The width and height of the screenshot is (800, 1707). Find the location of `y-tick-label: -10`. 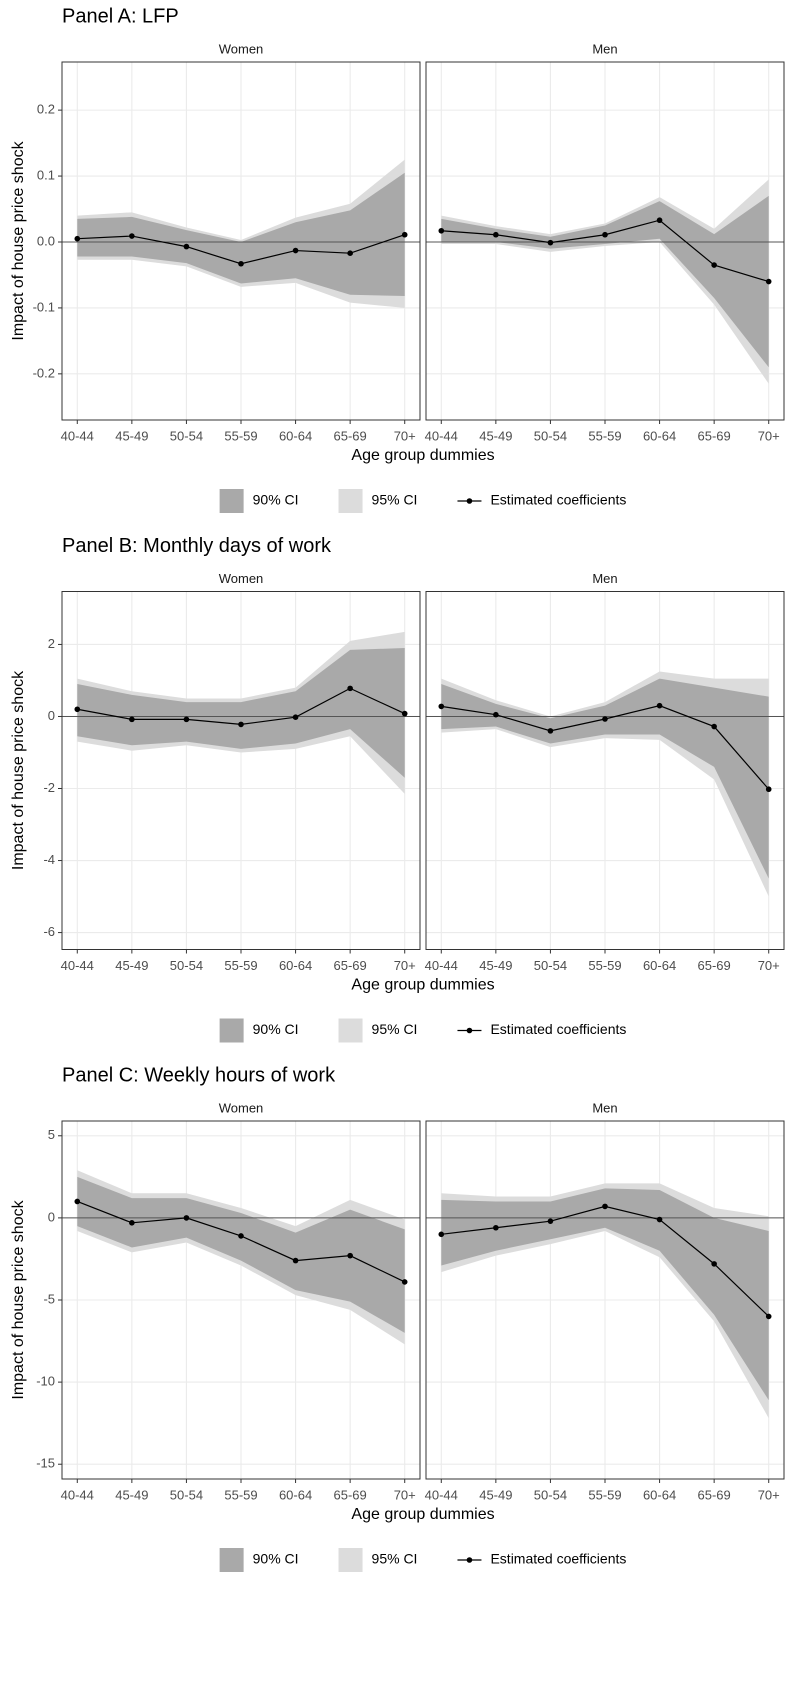

y-tick-label: -10 is located at coordinates (45, 1381).